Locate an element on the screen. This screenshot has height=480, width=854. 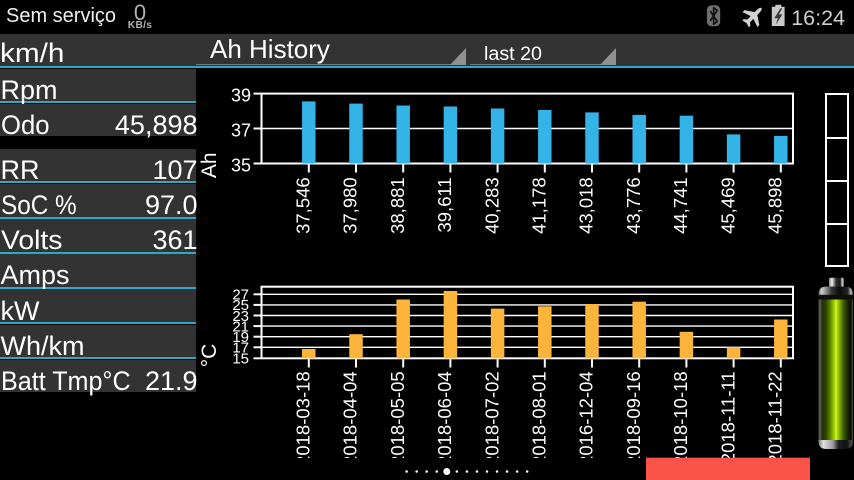
svg-text: 45,469 is located at coordinates (727, 205).